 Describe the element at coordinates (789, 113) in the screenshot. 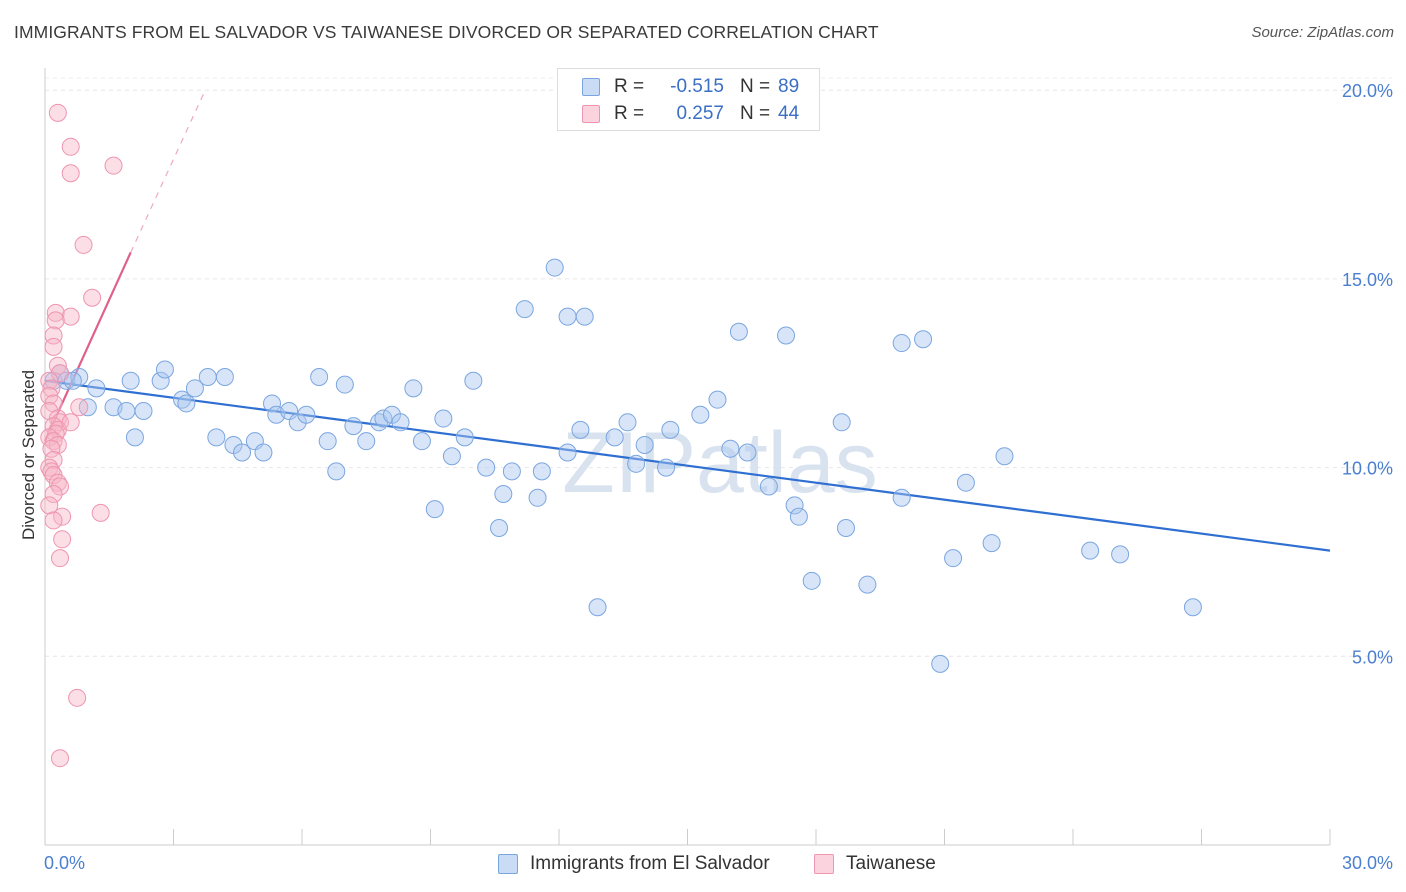

I see `n-value: 44` at that location.